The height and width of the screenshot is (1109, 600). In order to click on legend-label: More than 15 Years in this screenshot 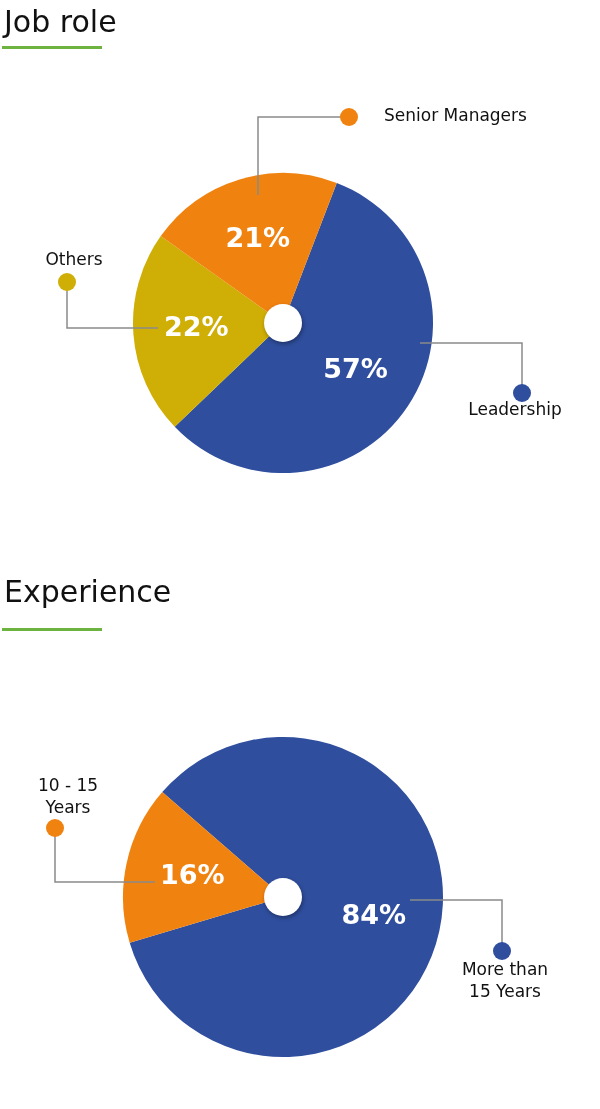, I will do `click(505, 980)`.